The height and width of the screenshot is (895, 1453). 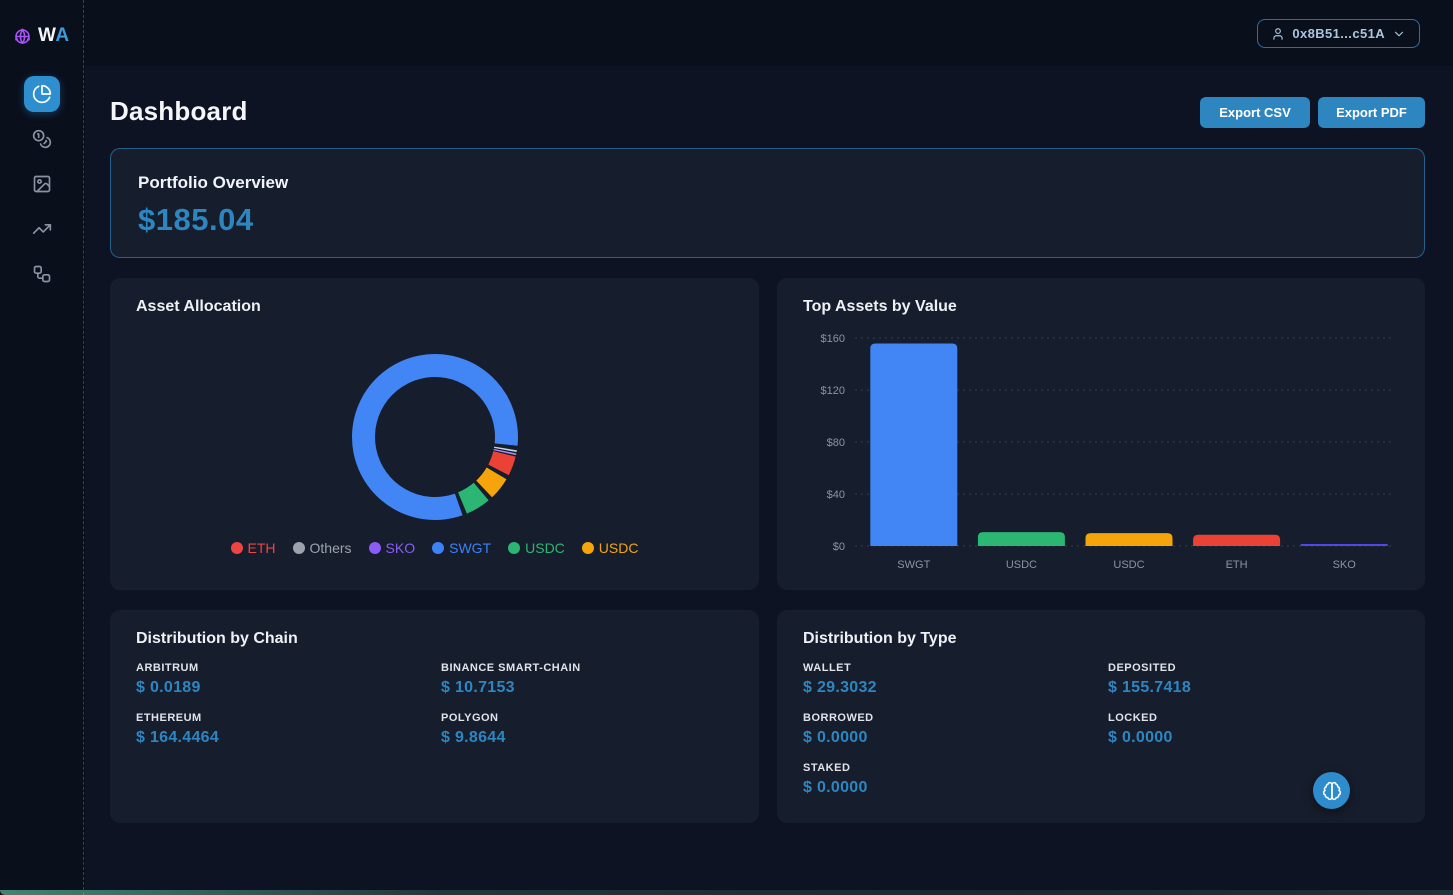 I want to click on x-axis-label-eth: ETH, so click(x=1237, y=565).